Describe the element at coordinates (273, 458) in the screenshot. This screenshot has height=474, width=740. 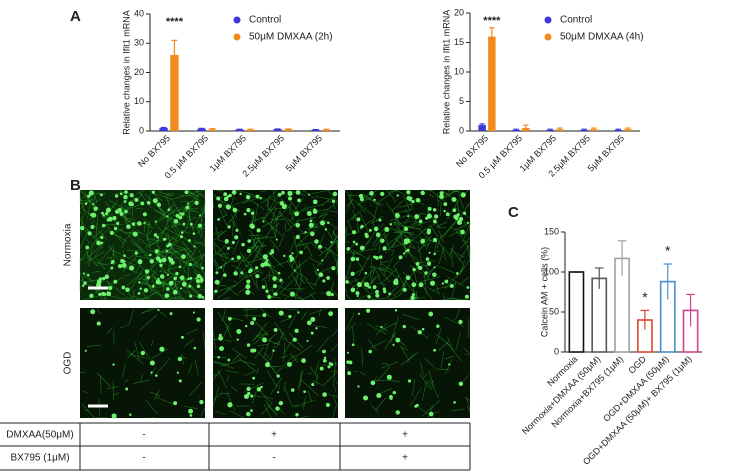
I see `table-cell: -` at that location.